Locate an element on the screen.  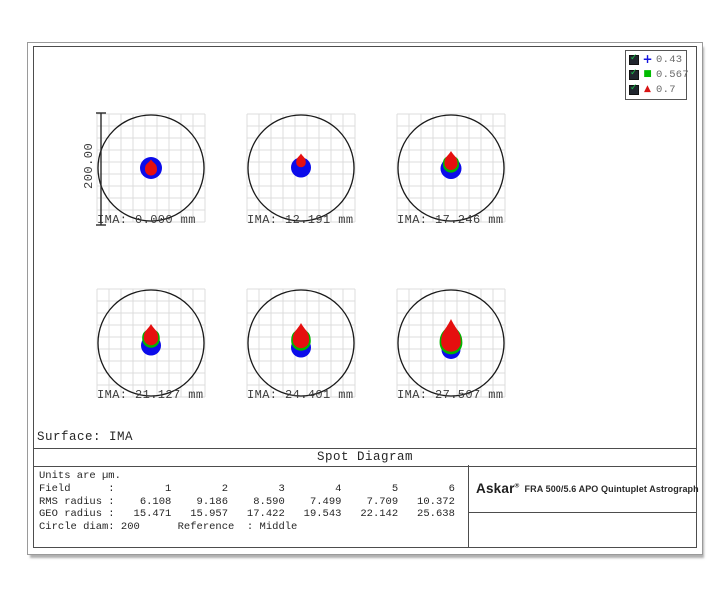
legend-rows: ✓ +0.43 ✓ ■ 0.567 ✓ ▲ 0.7 is located at coordinates (658, 74).